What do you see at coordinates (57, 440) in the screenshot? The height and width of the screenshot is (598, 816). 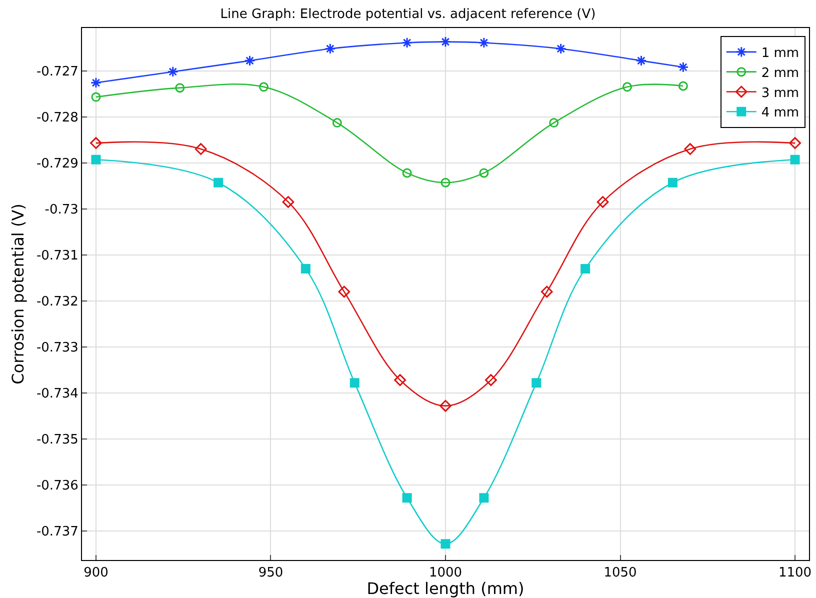 I see `y-tick-label: -0.735` at bounding box center [57, 440].